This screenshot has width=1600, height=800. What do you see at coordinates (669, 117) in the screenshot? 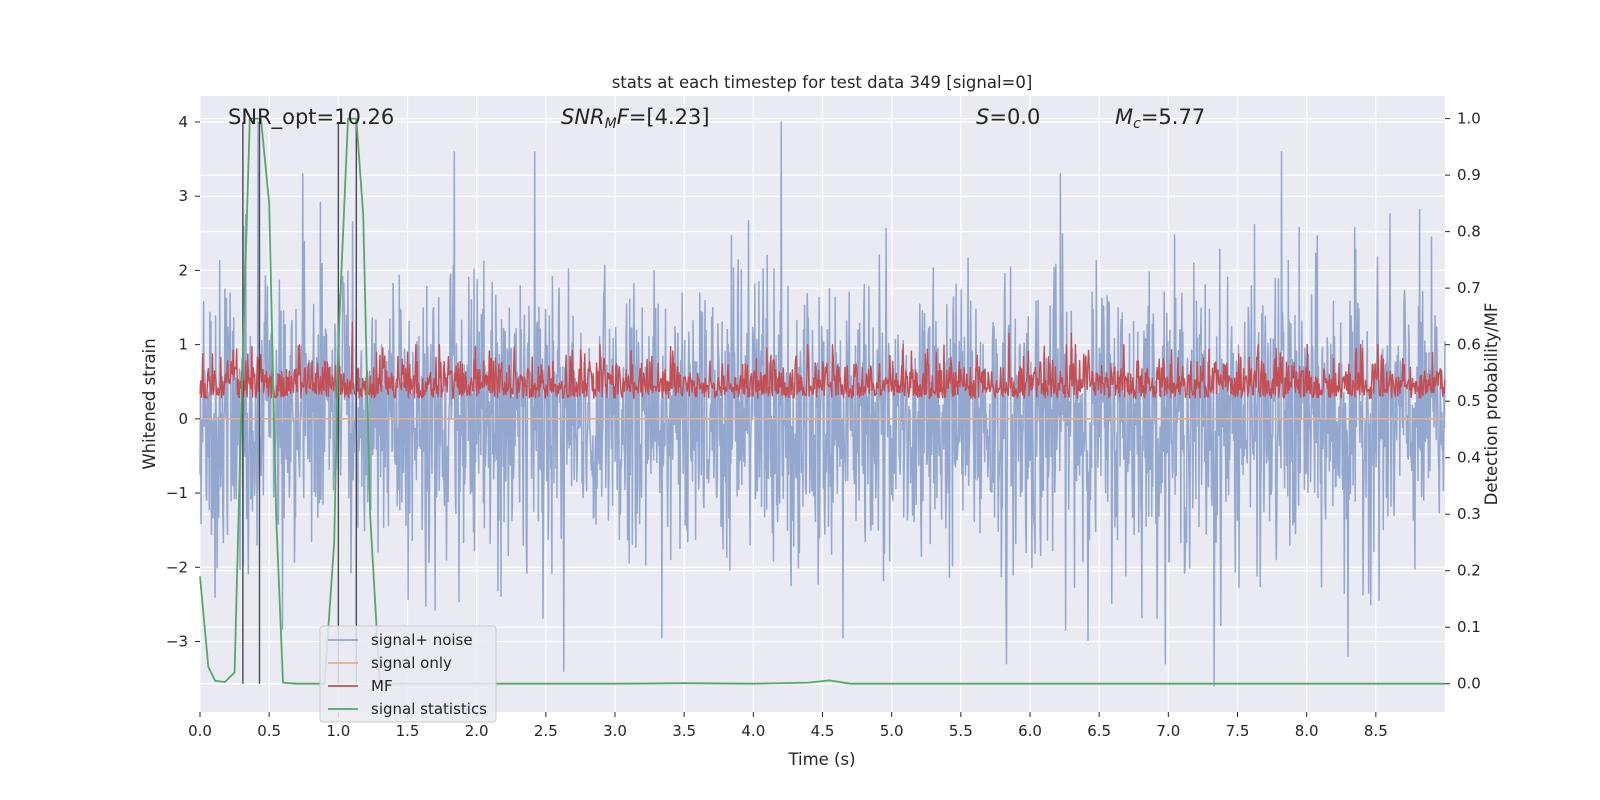
I see `annotation-snr-mf-value: =[4.23]` at bounding box center [669, 117].